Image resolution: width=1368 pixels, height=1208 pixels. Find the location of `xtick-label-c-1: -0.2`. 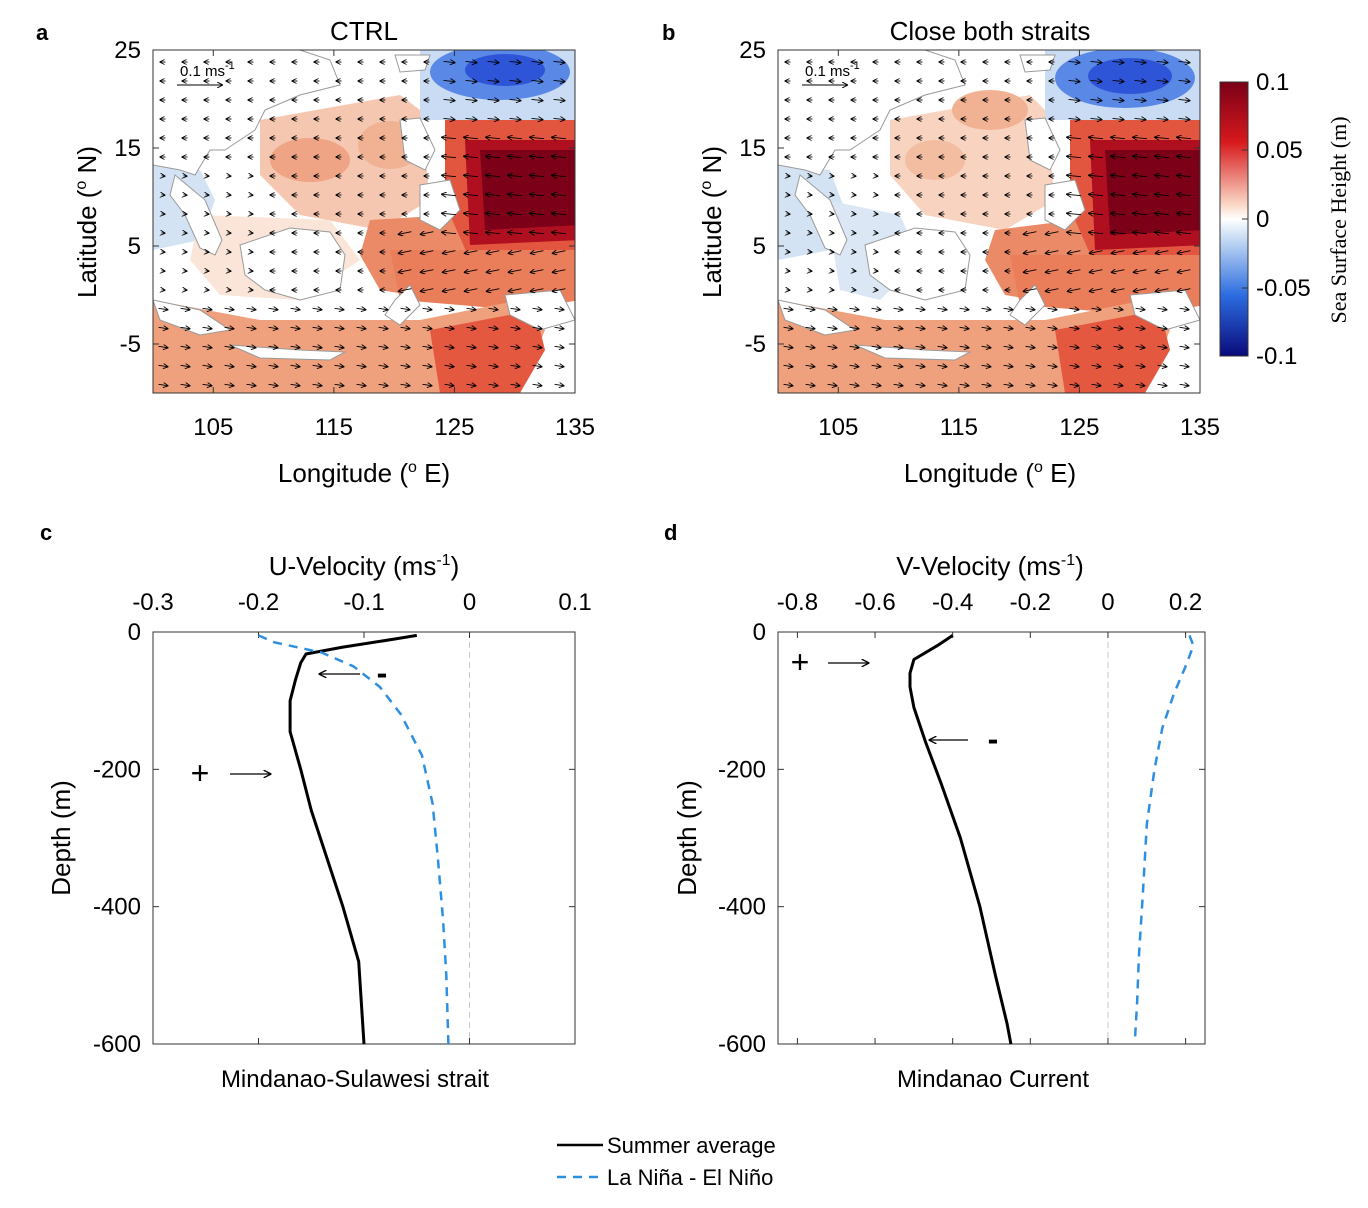

xtick-label-c-1: -0.2 is located at coordinates (258, 602).